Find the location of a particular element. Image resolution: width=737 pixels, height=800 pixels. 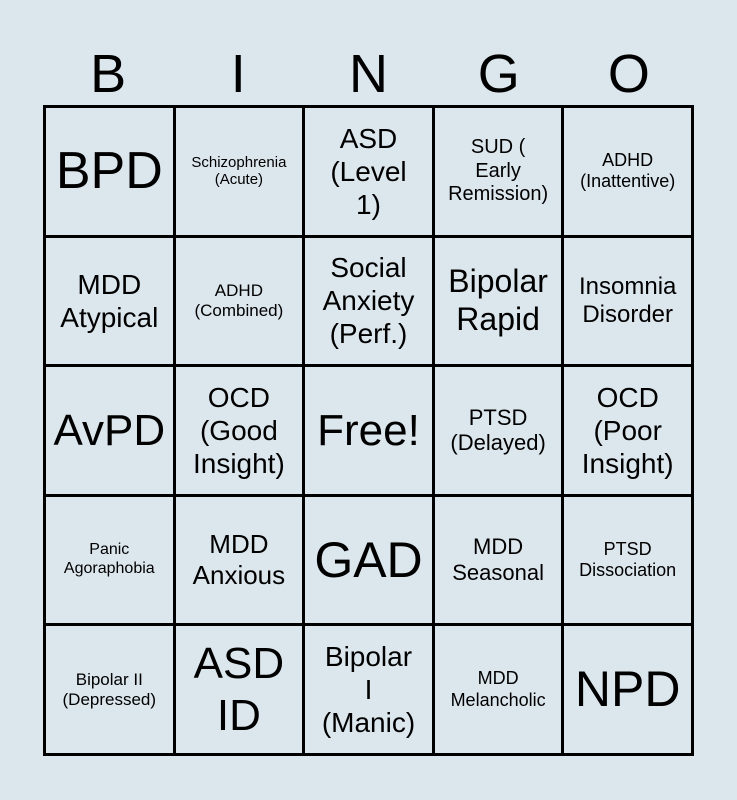

bingo-cell: Panic Agoraphobia is located at coordinates (109, 560).